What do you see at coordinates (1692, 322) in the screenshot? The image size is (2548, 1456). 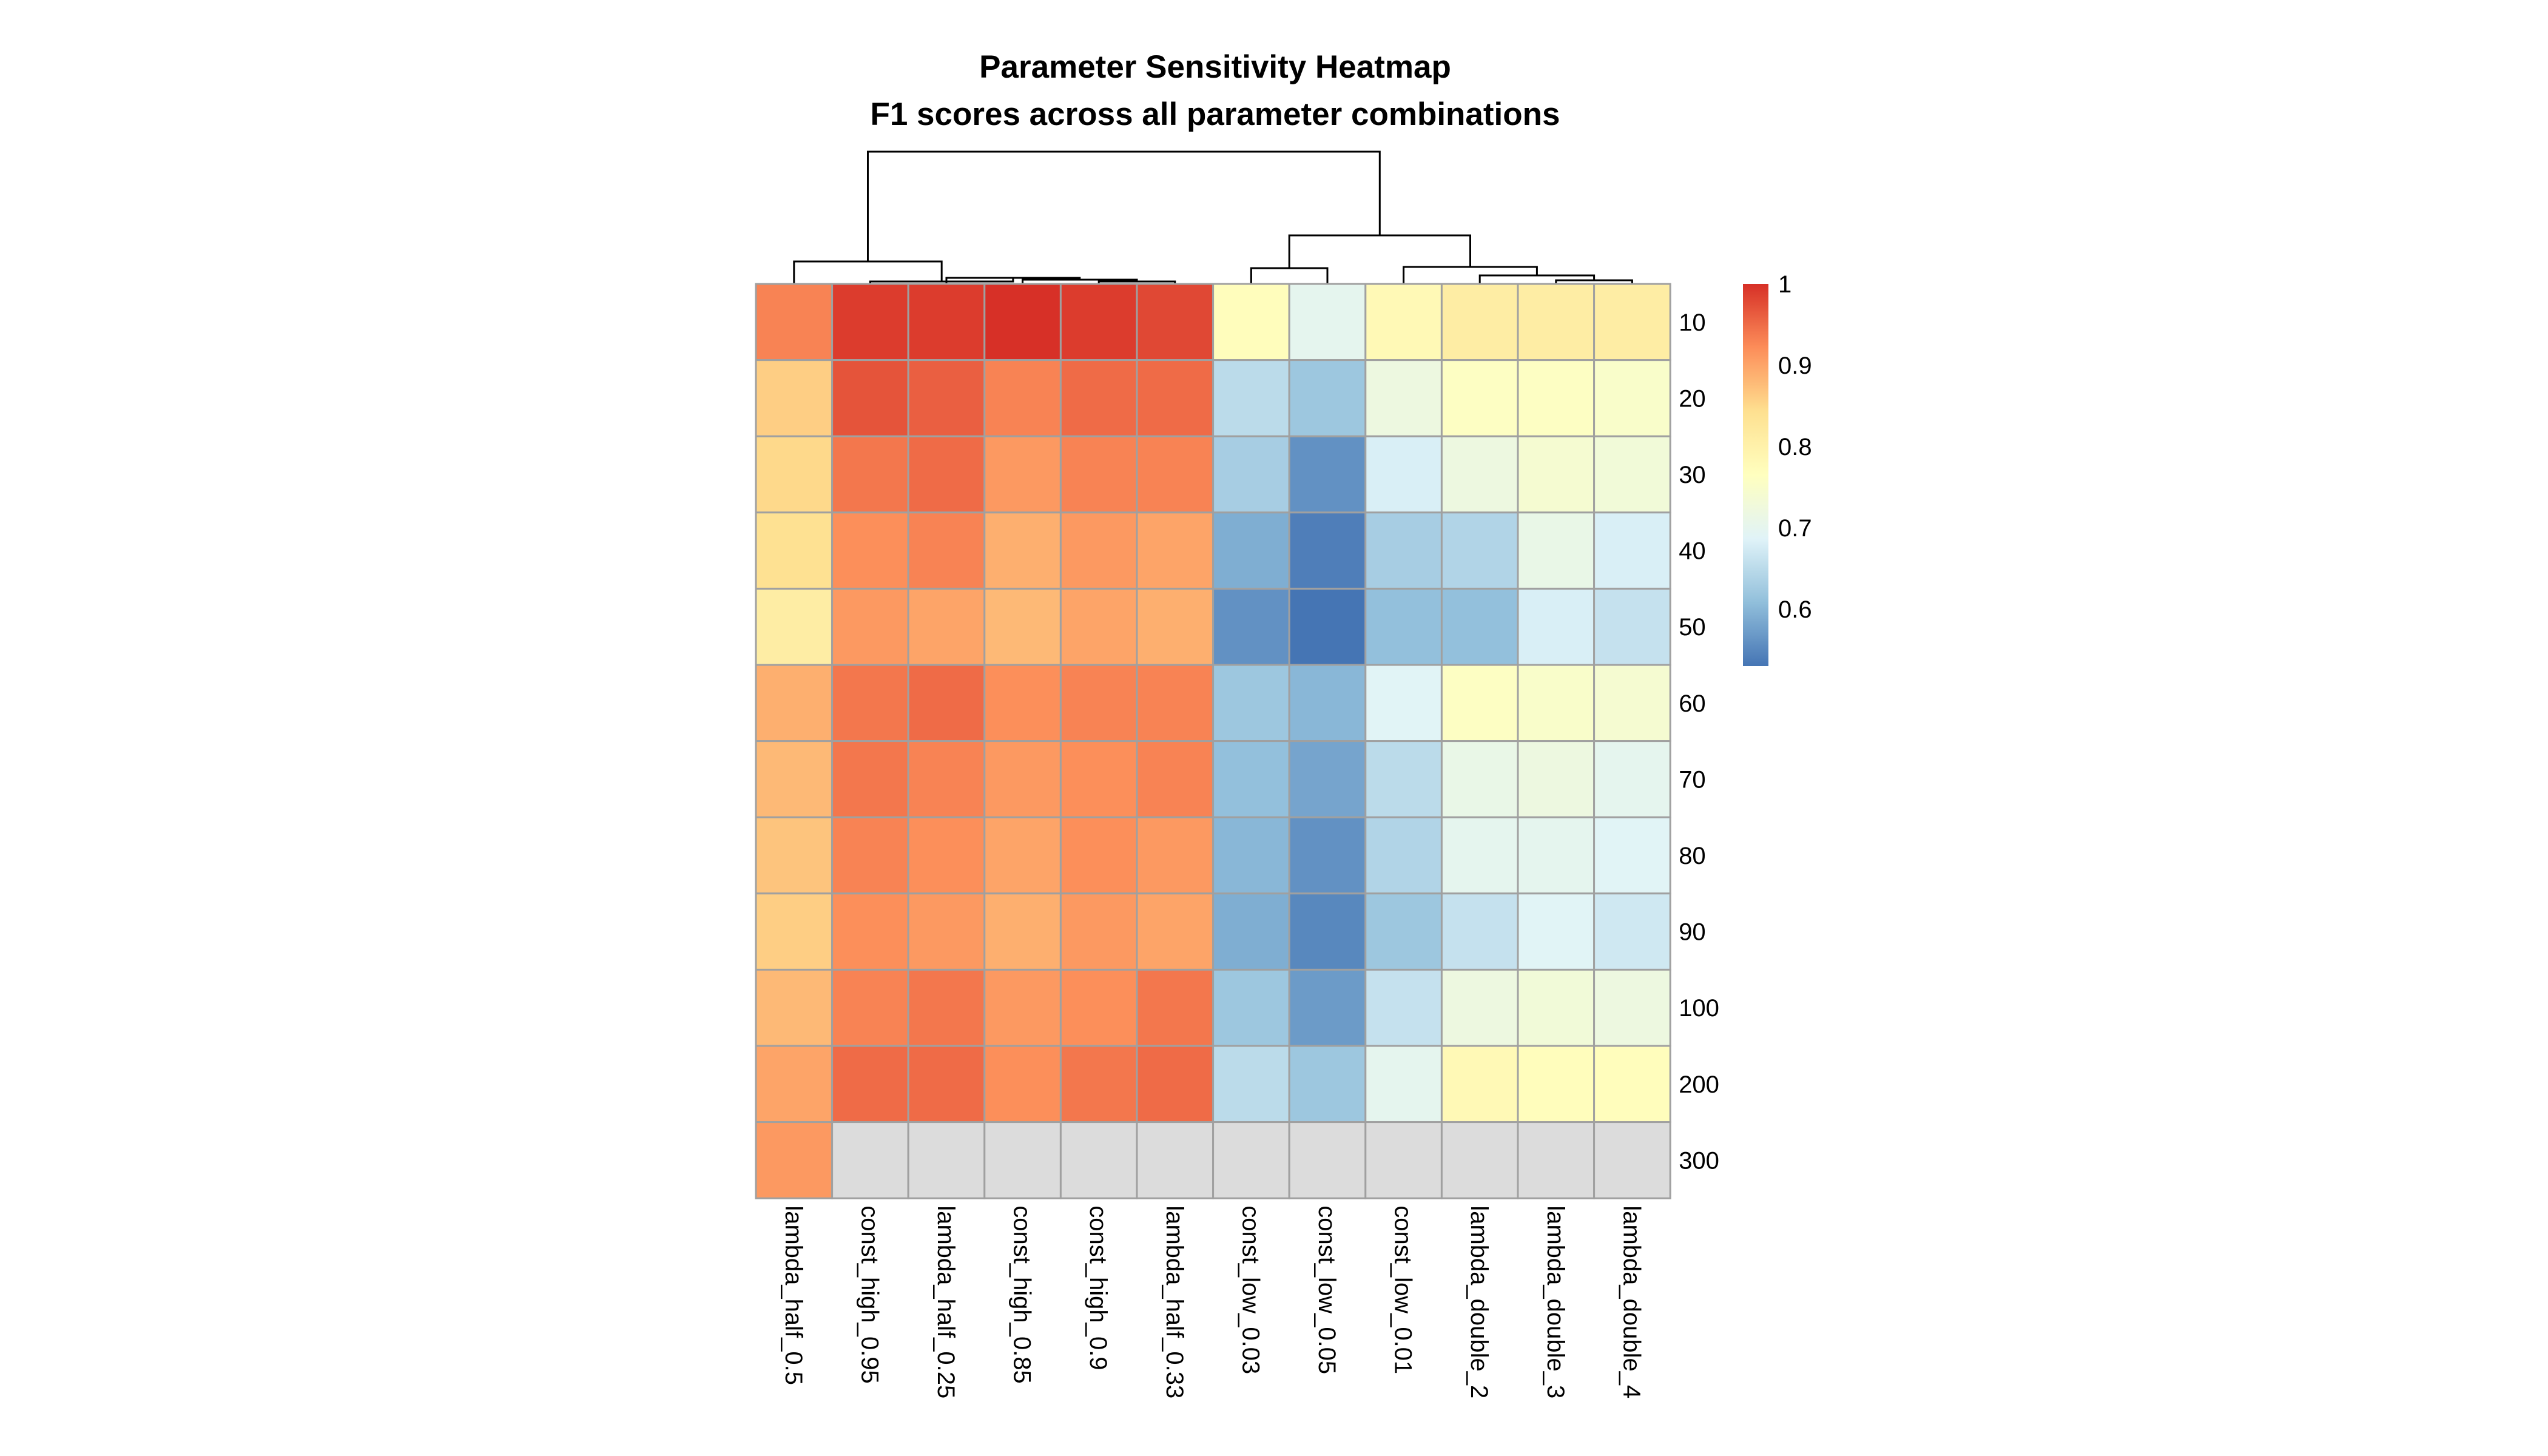 I see `row-label: 10` at bounding box center [1692, 322].